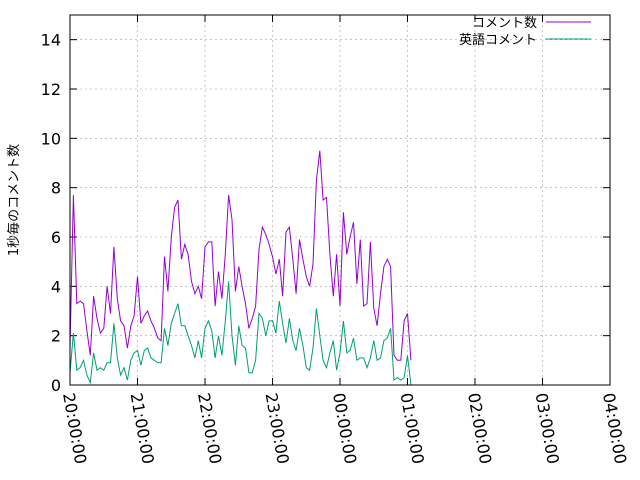 The image size is (640, 480). What do you see at coordinates (412, 428) in the screenshot?
I see `x-tick-label: 01:00:00` at bounding box center [412, 428].